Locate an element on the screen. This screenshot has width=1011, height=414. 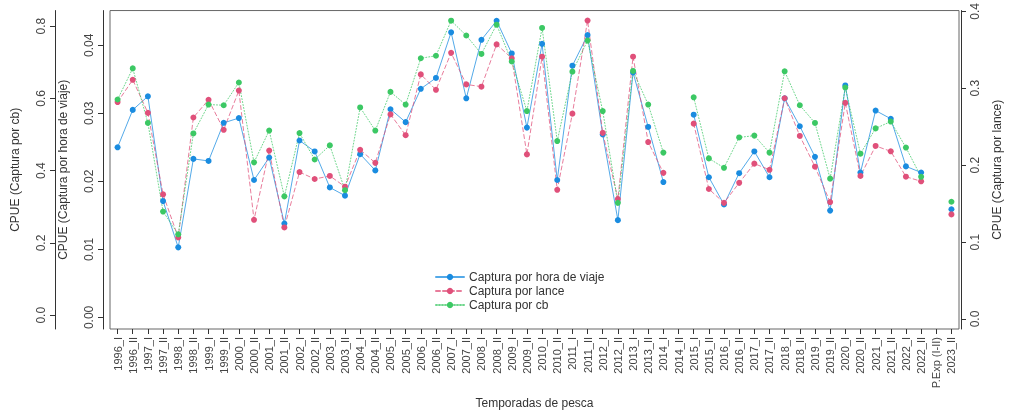
x-tick-label: 2019_I is located at coordinates (814, 354).